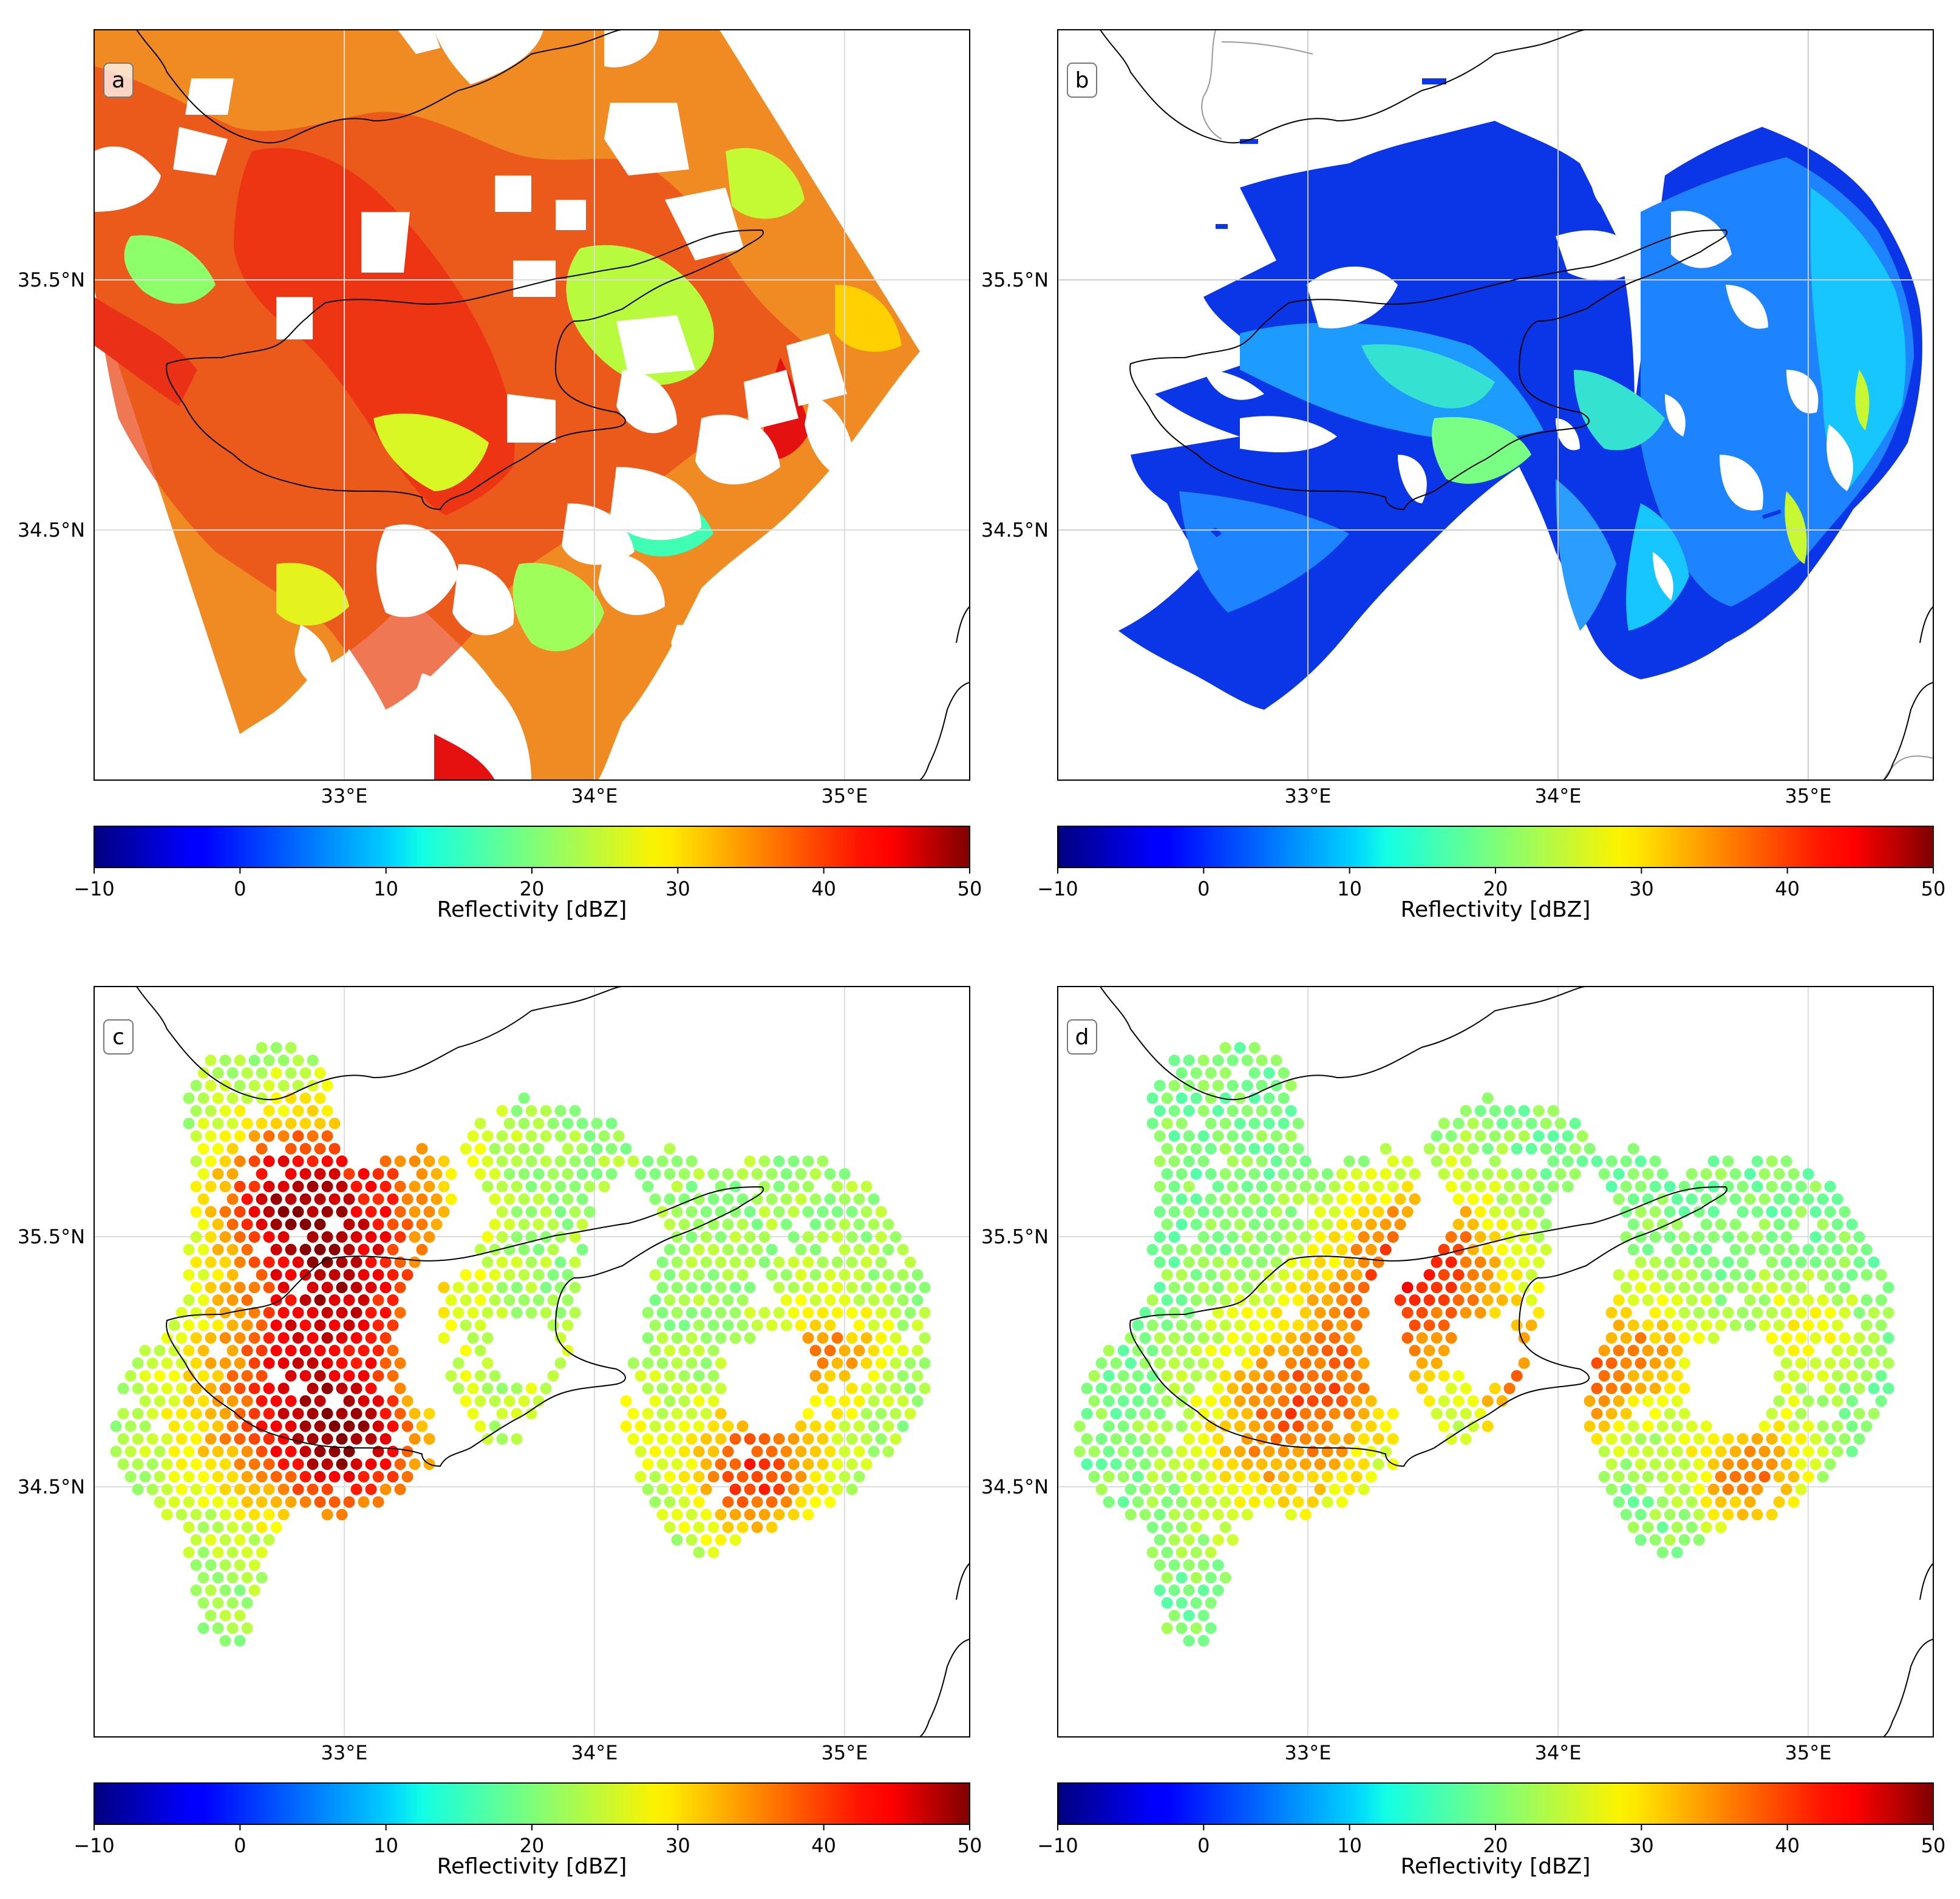 This screenshot has width=1960, height=1899. I want to click on colorbar-tick-label: 50, so click(970, 888).